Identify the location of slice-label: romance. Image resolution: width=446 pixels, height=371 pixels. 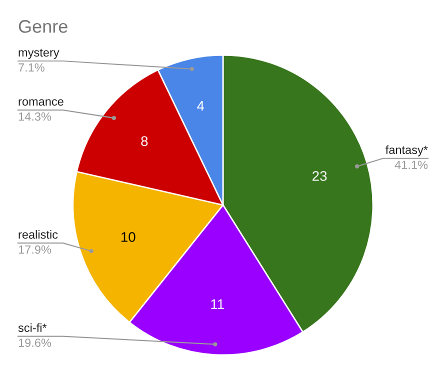
(41, 102).